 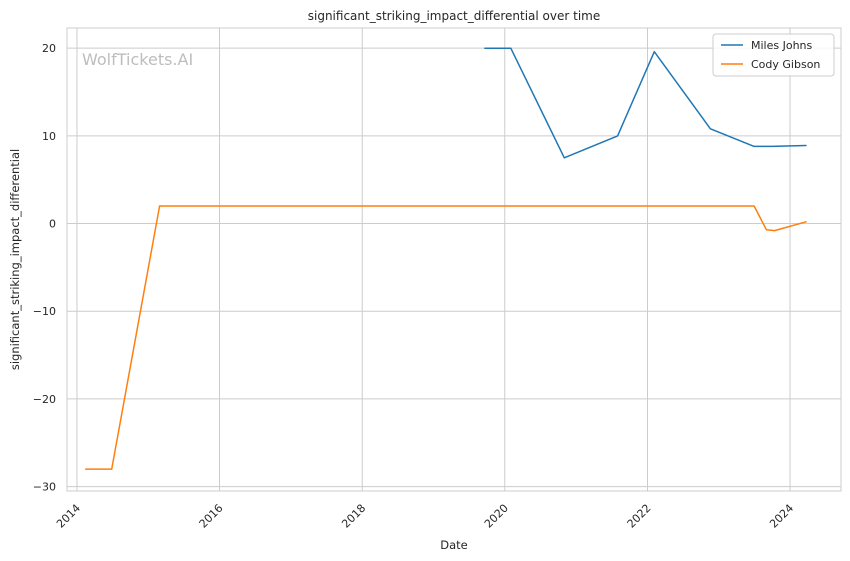 What do you see at coordinates (425, 516) in the screenshot?
I see `x-axis-ticks: 2014 2016 2018 2020 2022 2024` at bounding box center [425, 516].